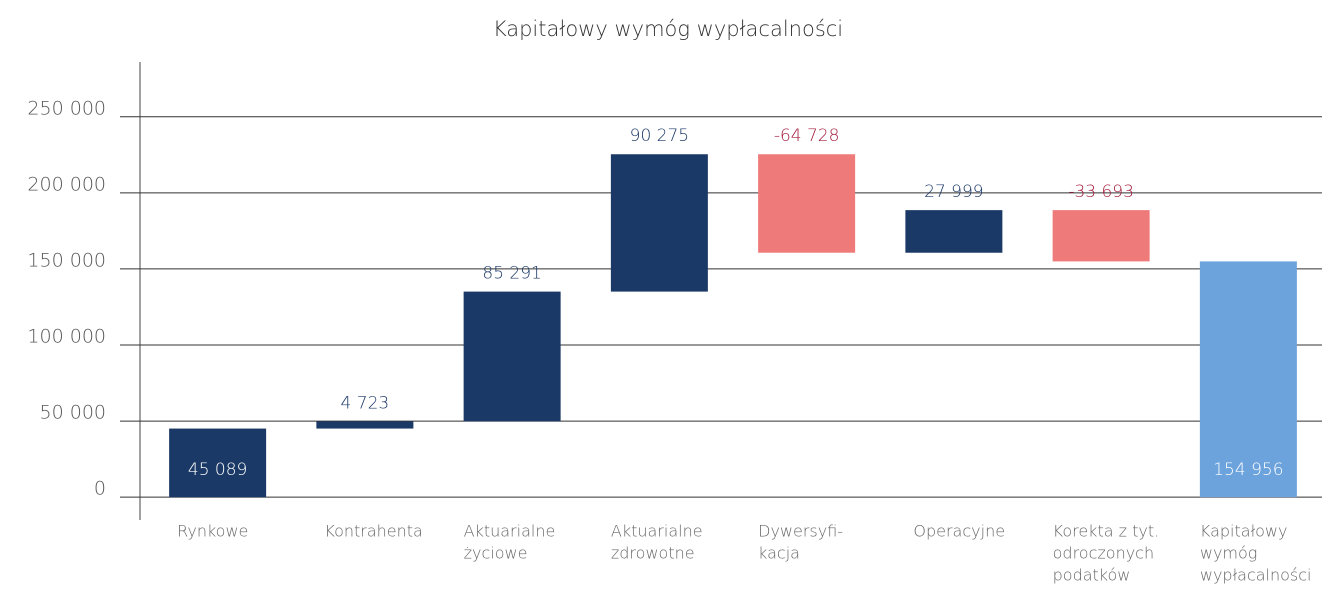  I want to click on value-label: 4 723, so click(365, 403).